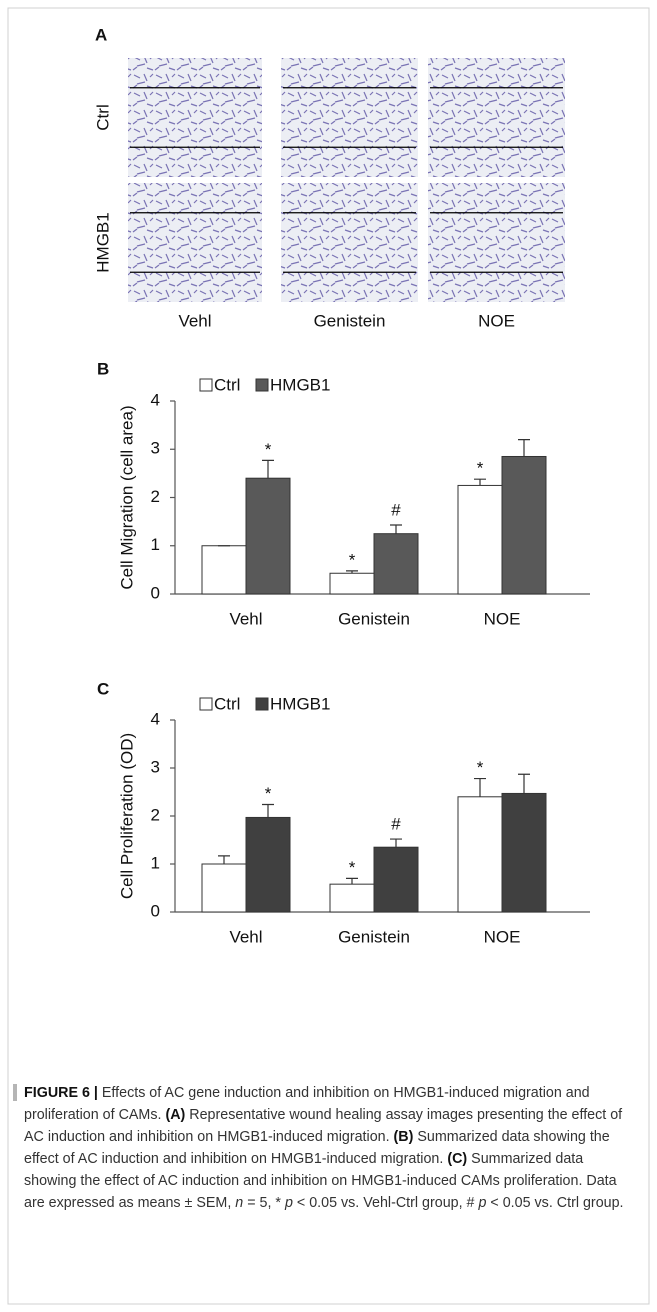  Describe the element at coordinates (126, 816) in the screenshot. I see `y-axis-label: Cell Proliferation (OD)` at that location.